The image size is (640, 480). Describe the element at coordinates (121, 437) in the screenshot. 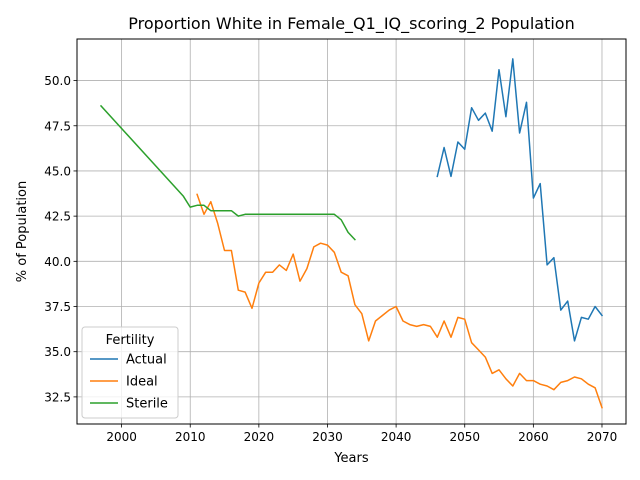

I see `x-tick-label: 2000` at that location.